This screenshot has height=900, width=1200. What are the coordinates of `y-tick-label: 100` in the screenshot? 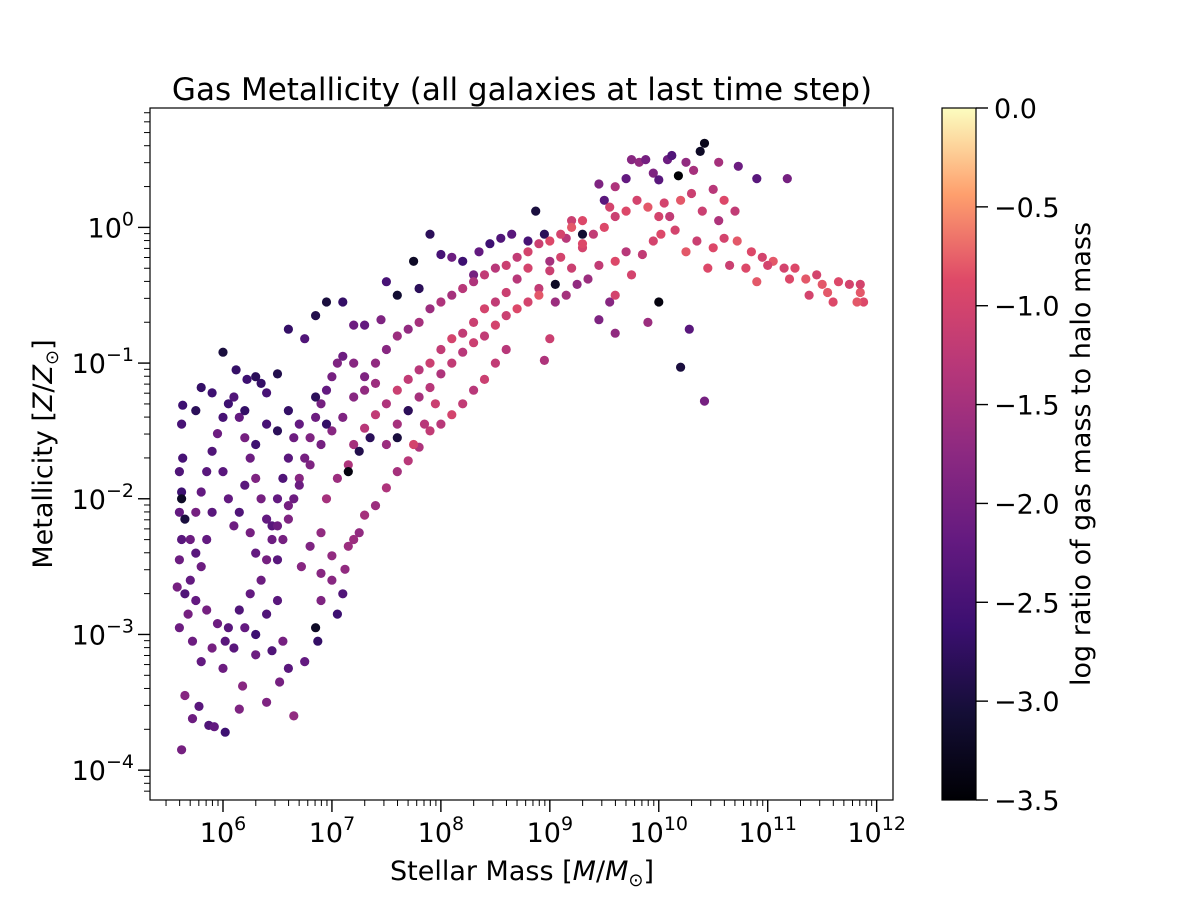 It's located at (111, 226).